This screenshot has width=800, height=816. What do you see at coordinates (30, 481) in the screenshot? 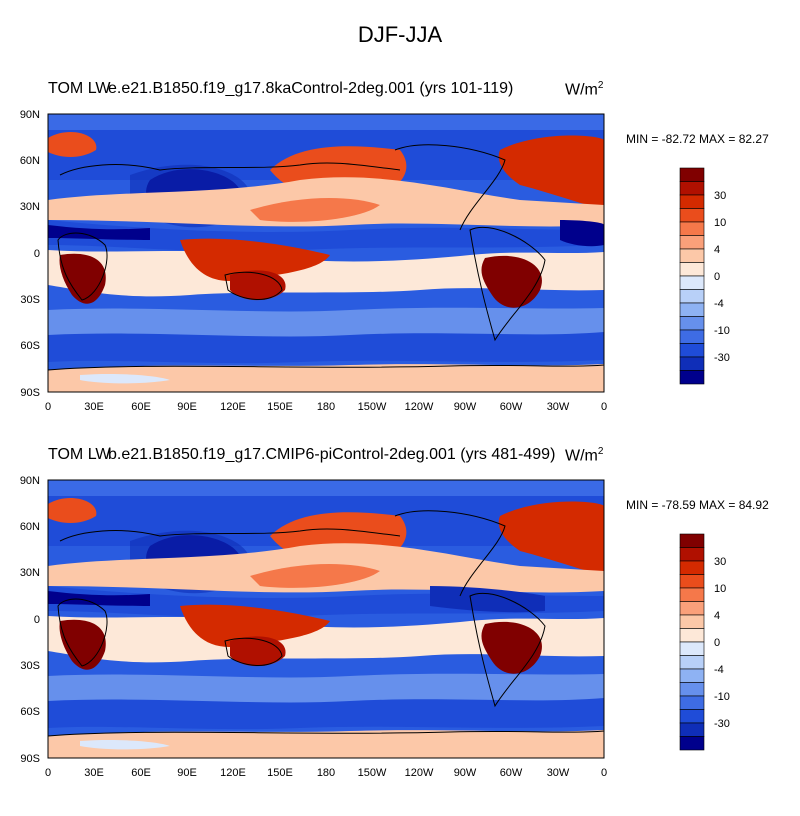
I see `lat-tick-label: 90N` at bounding box center [30, 481].